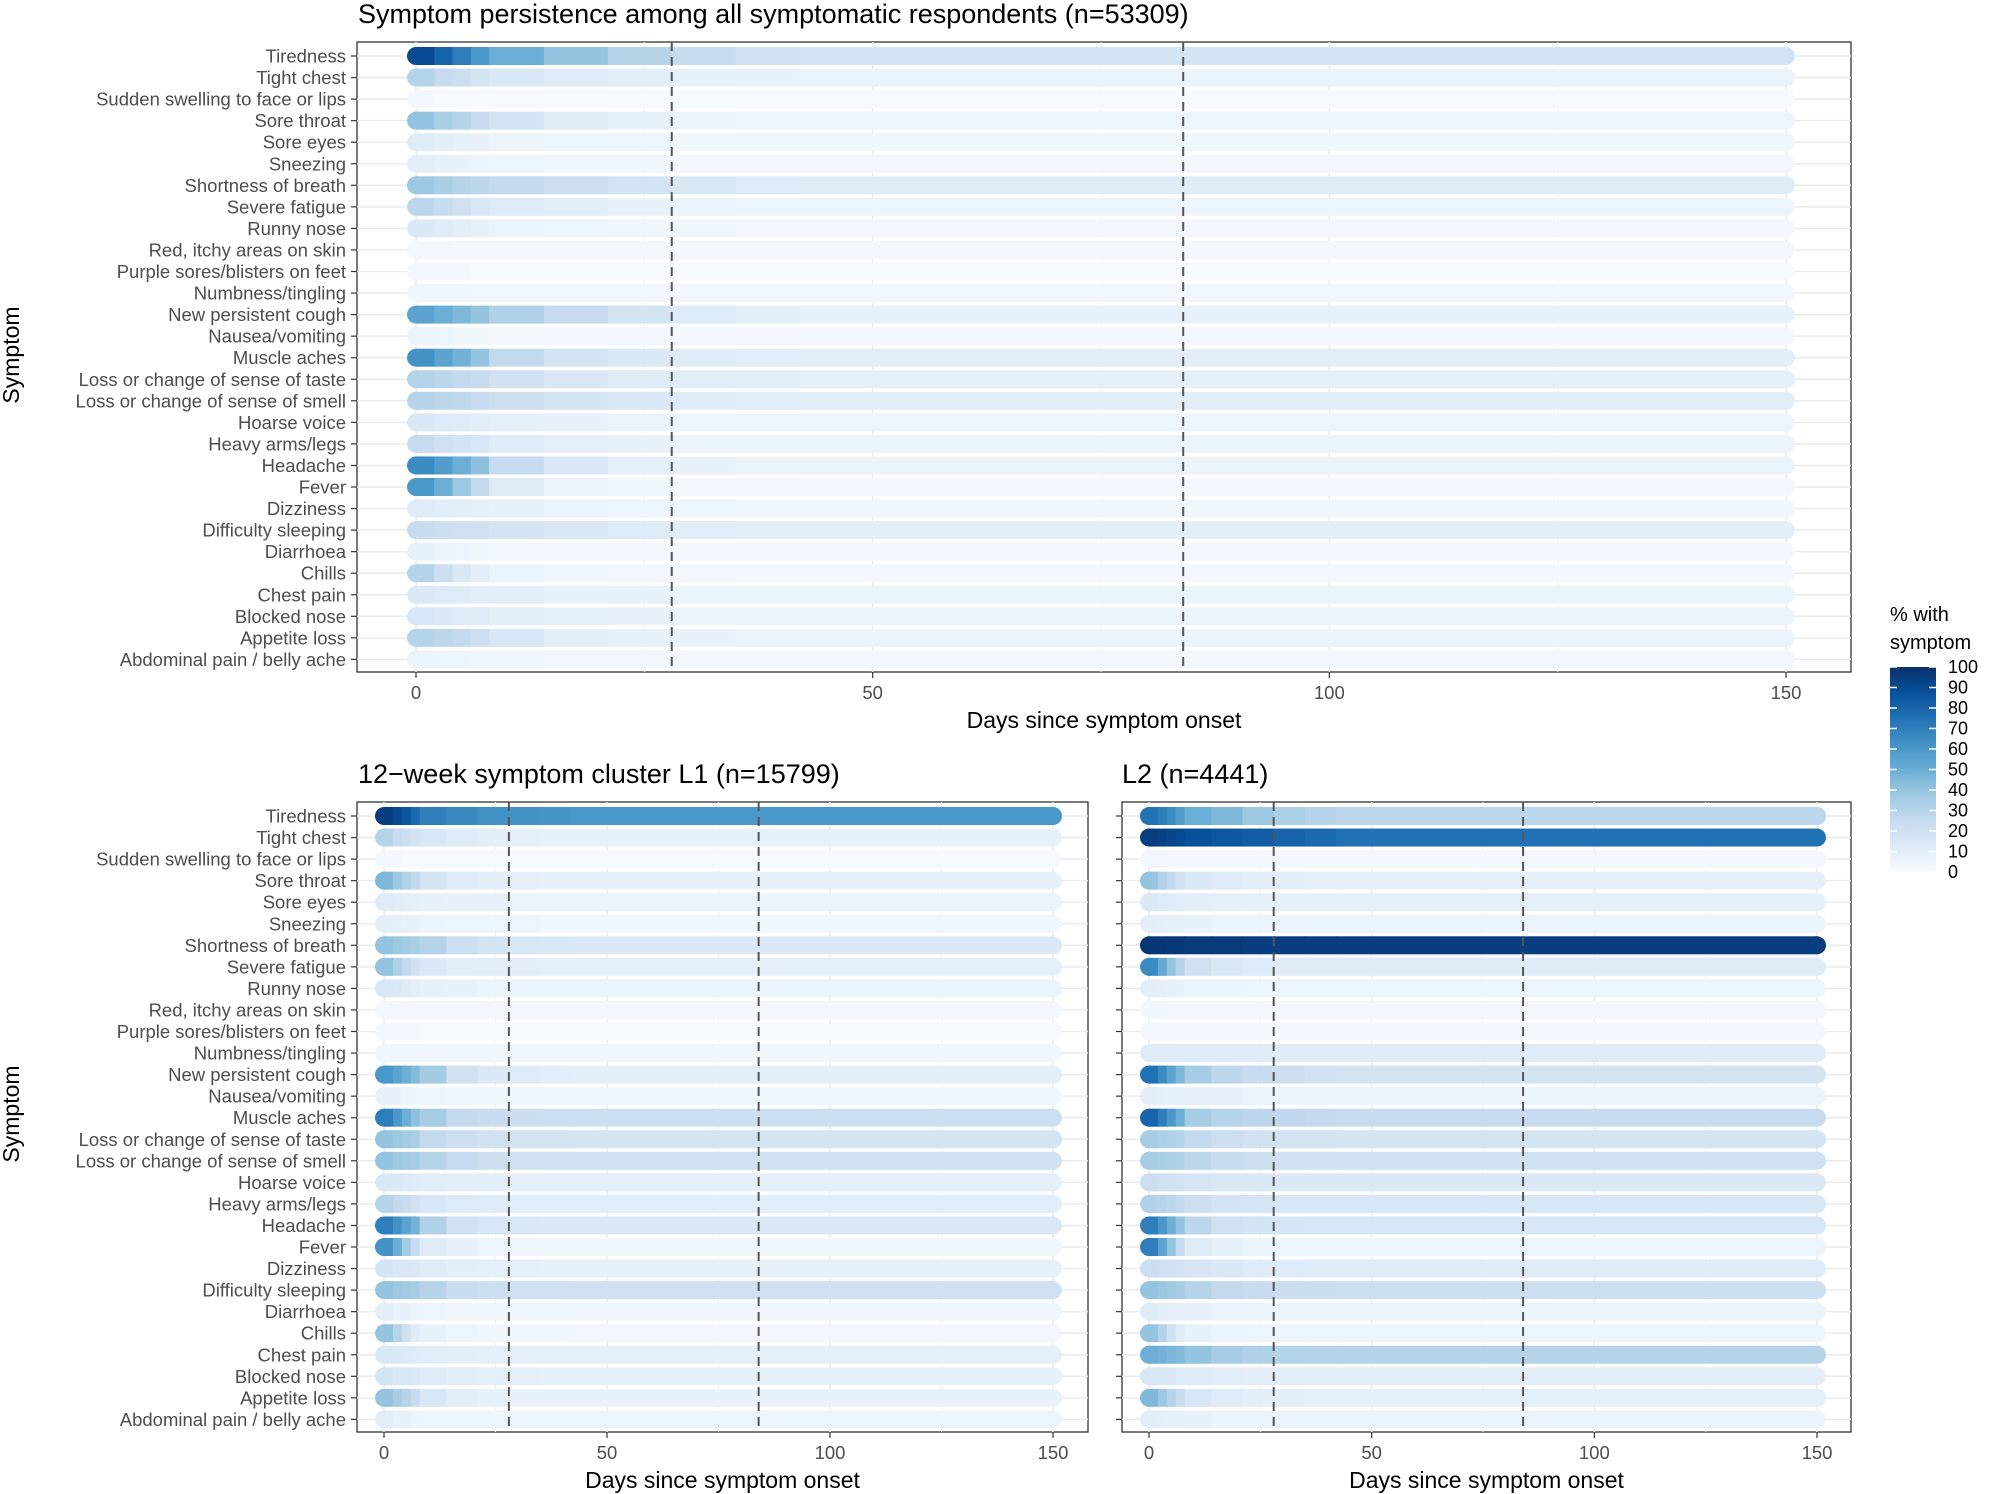 This screenshot has width=1996, height=1494. Describe the element at coordinates (718, 945) in the screenshot. I see `row-shortness-of-breath` at that location.